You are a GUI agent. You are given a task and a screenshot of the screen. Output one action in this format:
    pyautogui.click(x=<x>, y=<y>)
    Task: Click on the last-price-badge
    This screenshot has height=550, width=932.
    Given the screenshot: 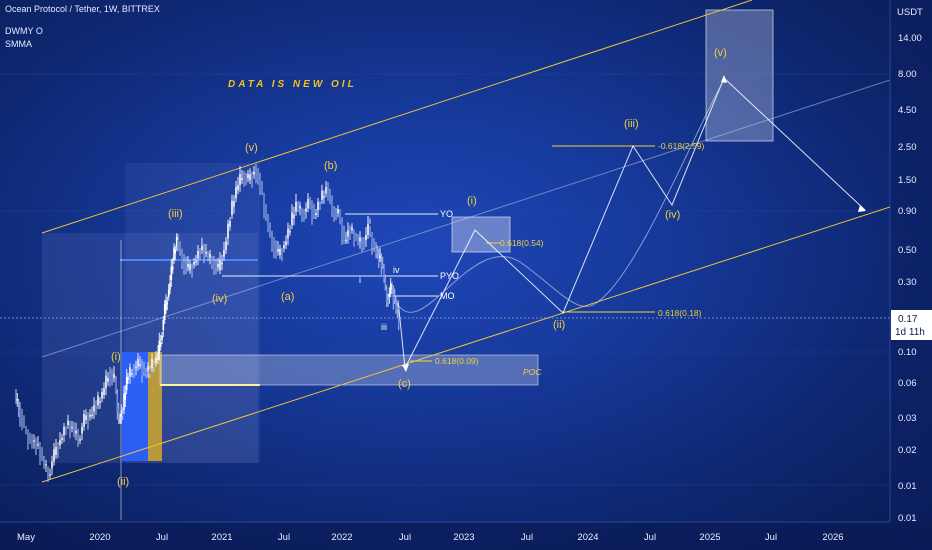 What is the action you would take?
    pyautogui.click(x=911, y=325)
    